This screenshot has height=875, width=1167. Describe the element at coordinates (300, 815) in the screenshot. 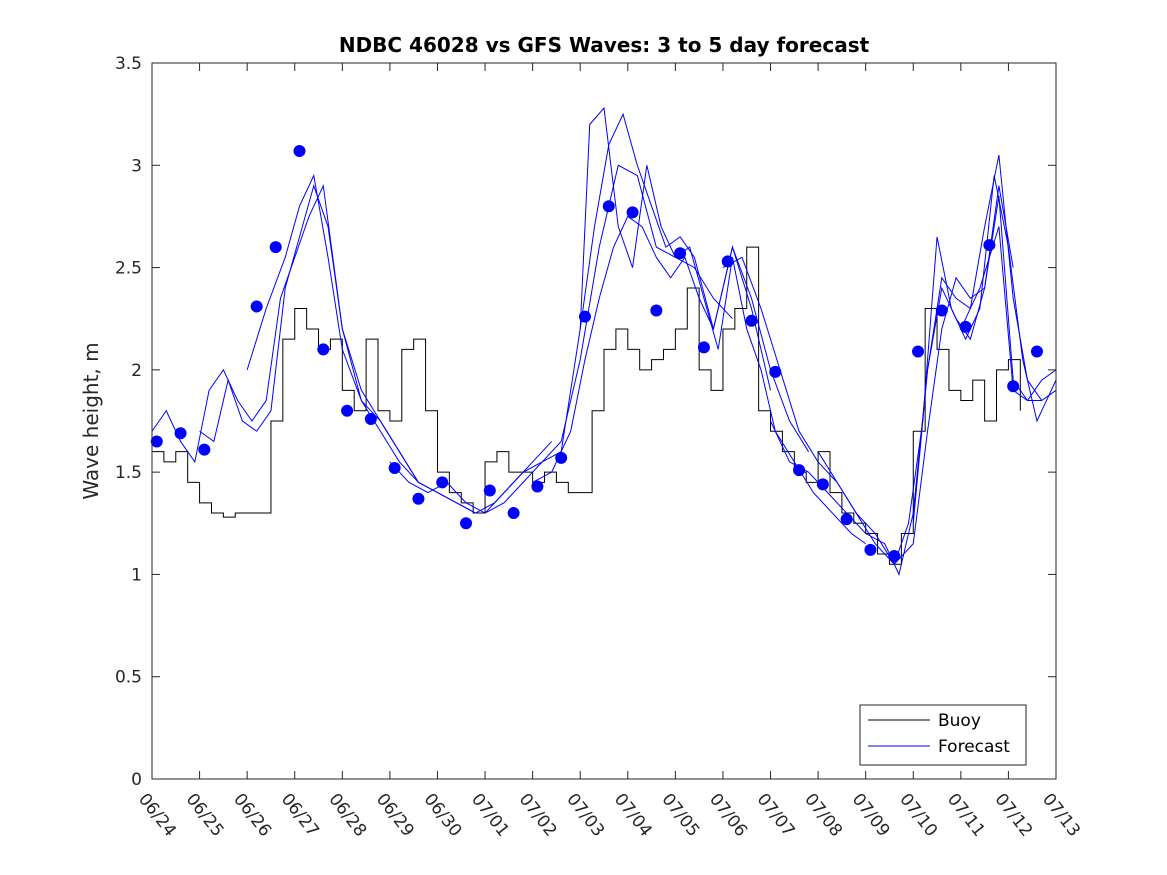

I see `x-tick-label: 06/27` at that location.